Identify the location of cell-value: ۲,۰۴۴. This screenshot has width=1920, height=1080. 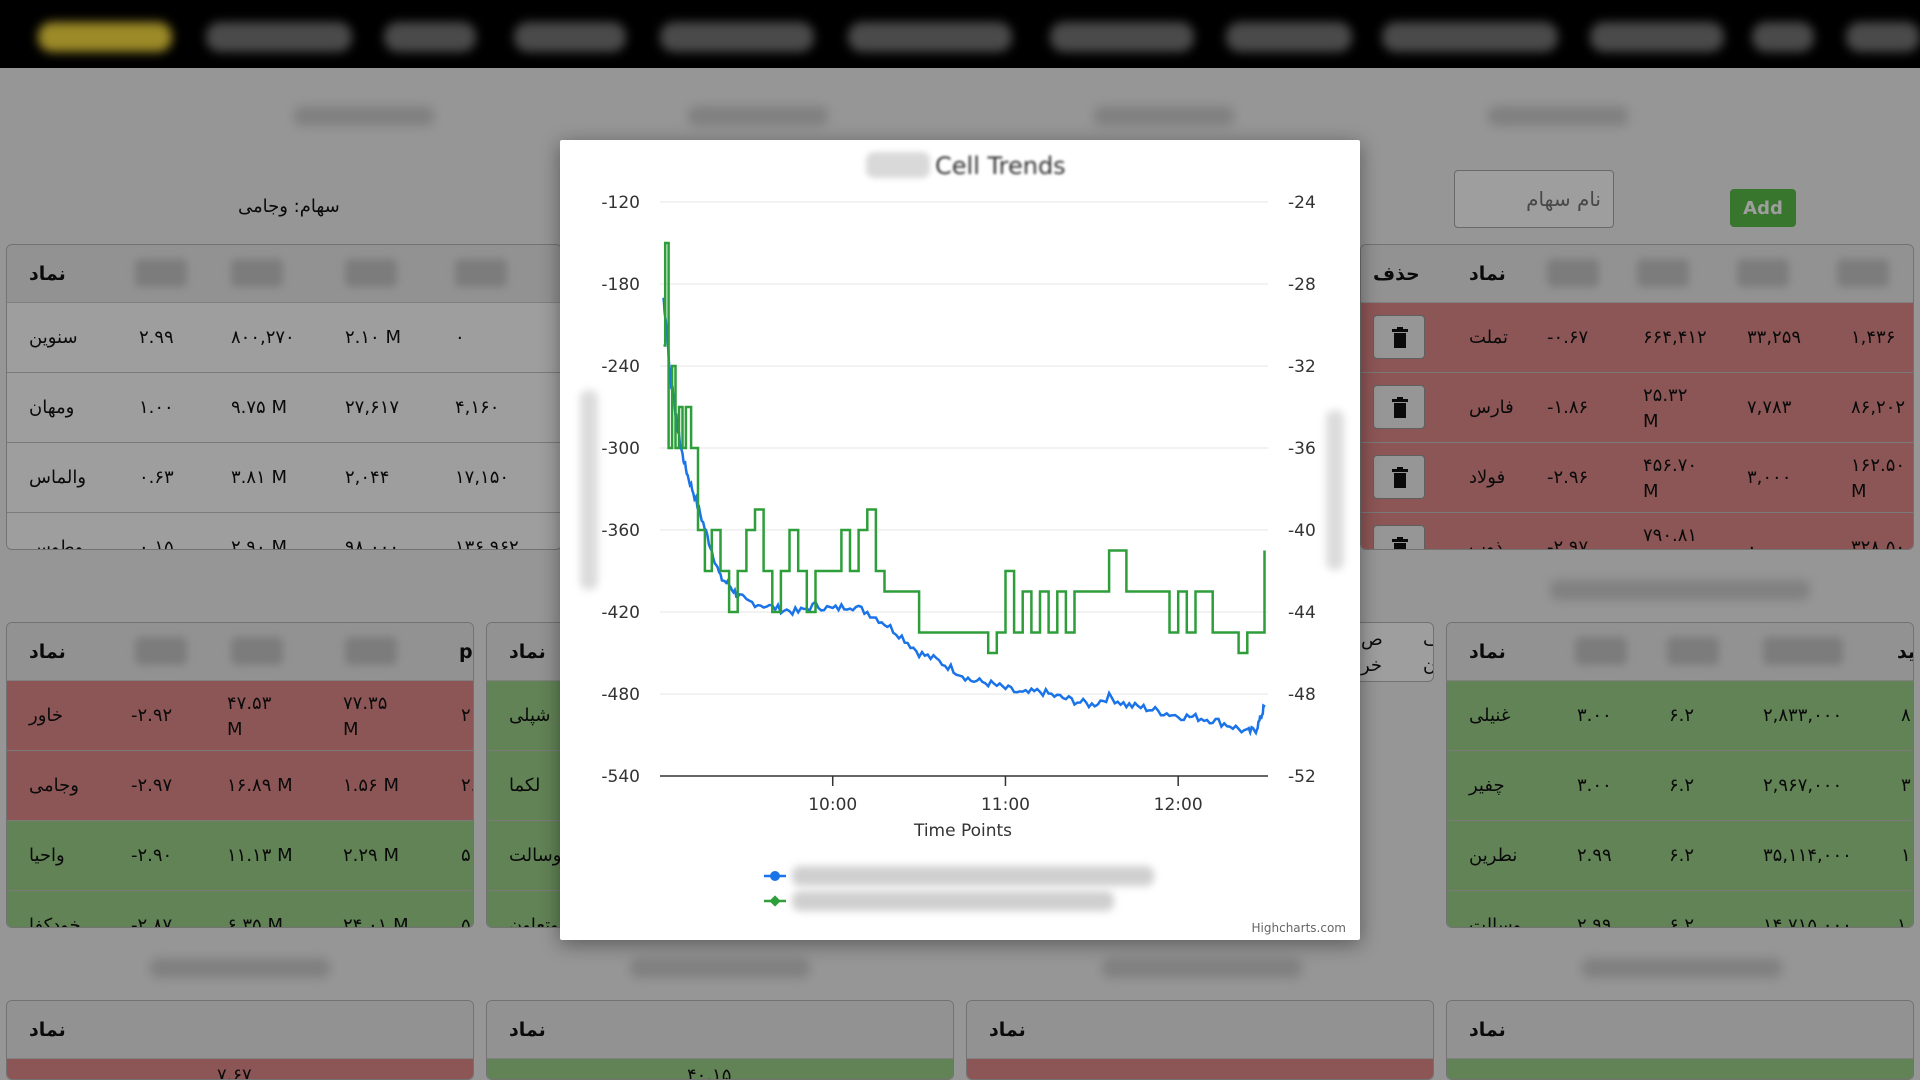
(367, 477).